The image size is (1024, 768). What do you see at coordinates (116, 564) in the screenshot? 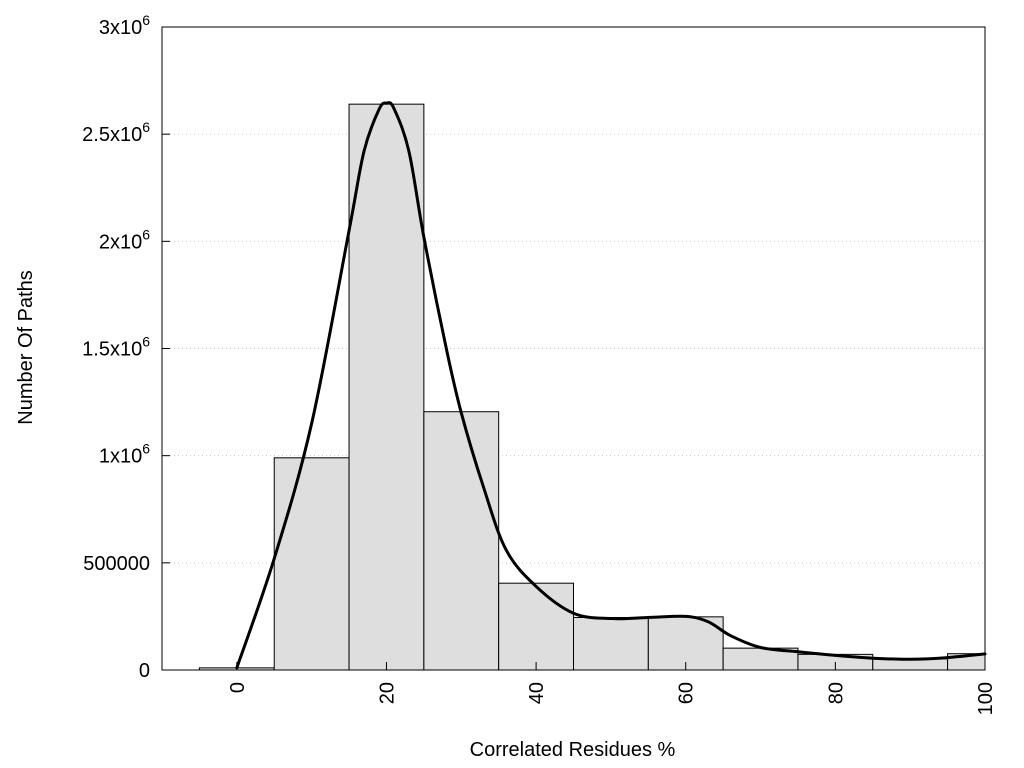
I see `y-tick-label: 500000` at bounding box center [116, 564].